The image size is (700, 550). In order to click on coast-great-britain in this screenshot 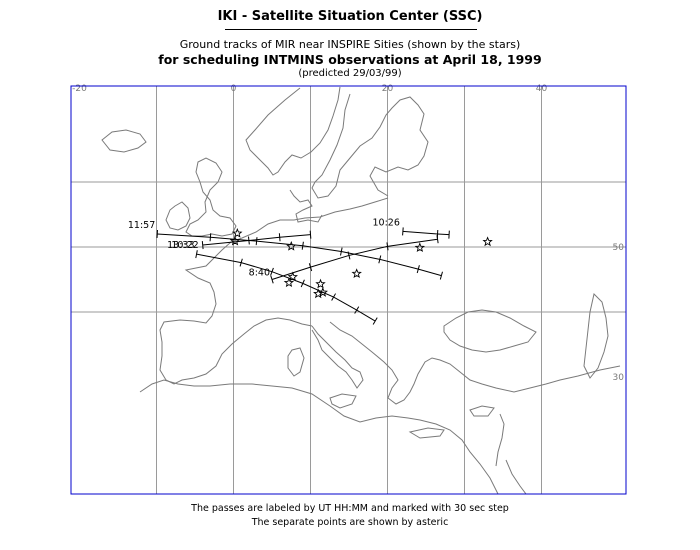, I will do `click(211, 197)`.